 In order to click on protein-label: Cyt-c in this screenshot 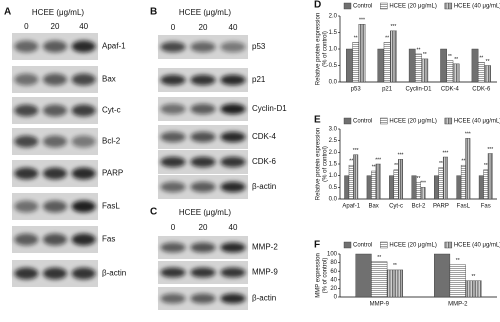, I will do `click(111, 110)`.